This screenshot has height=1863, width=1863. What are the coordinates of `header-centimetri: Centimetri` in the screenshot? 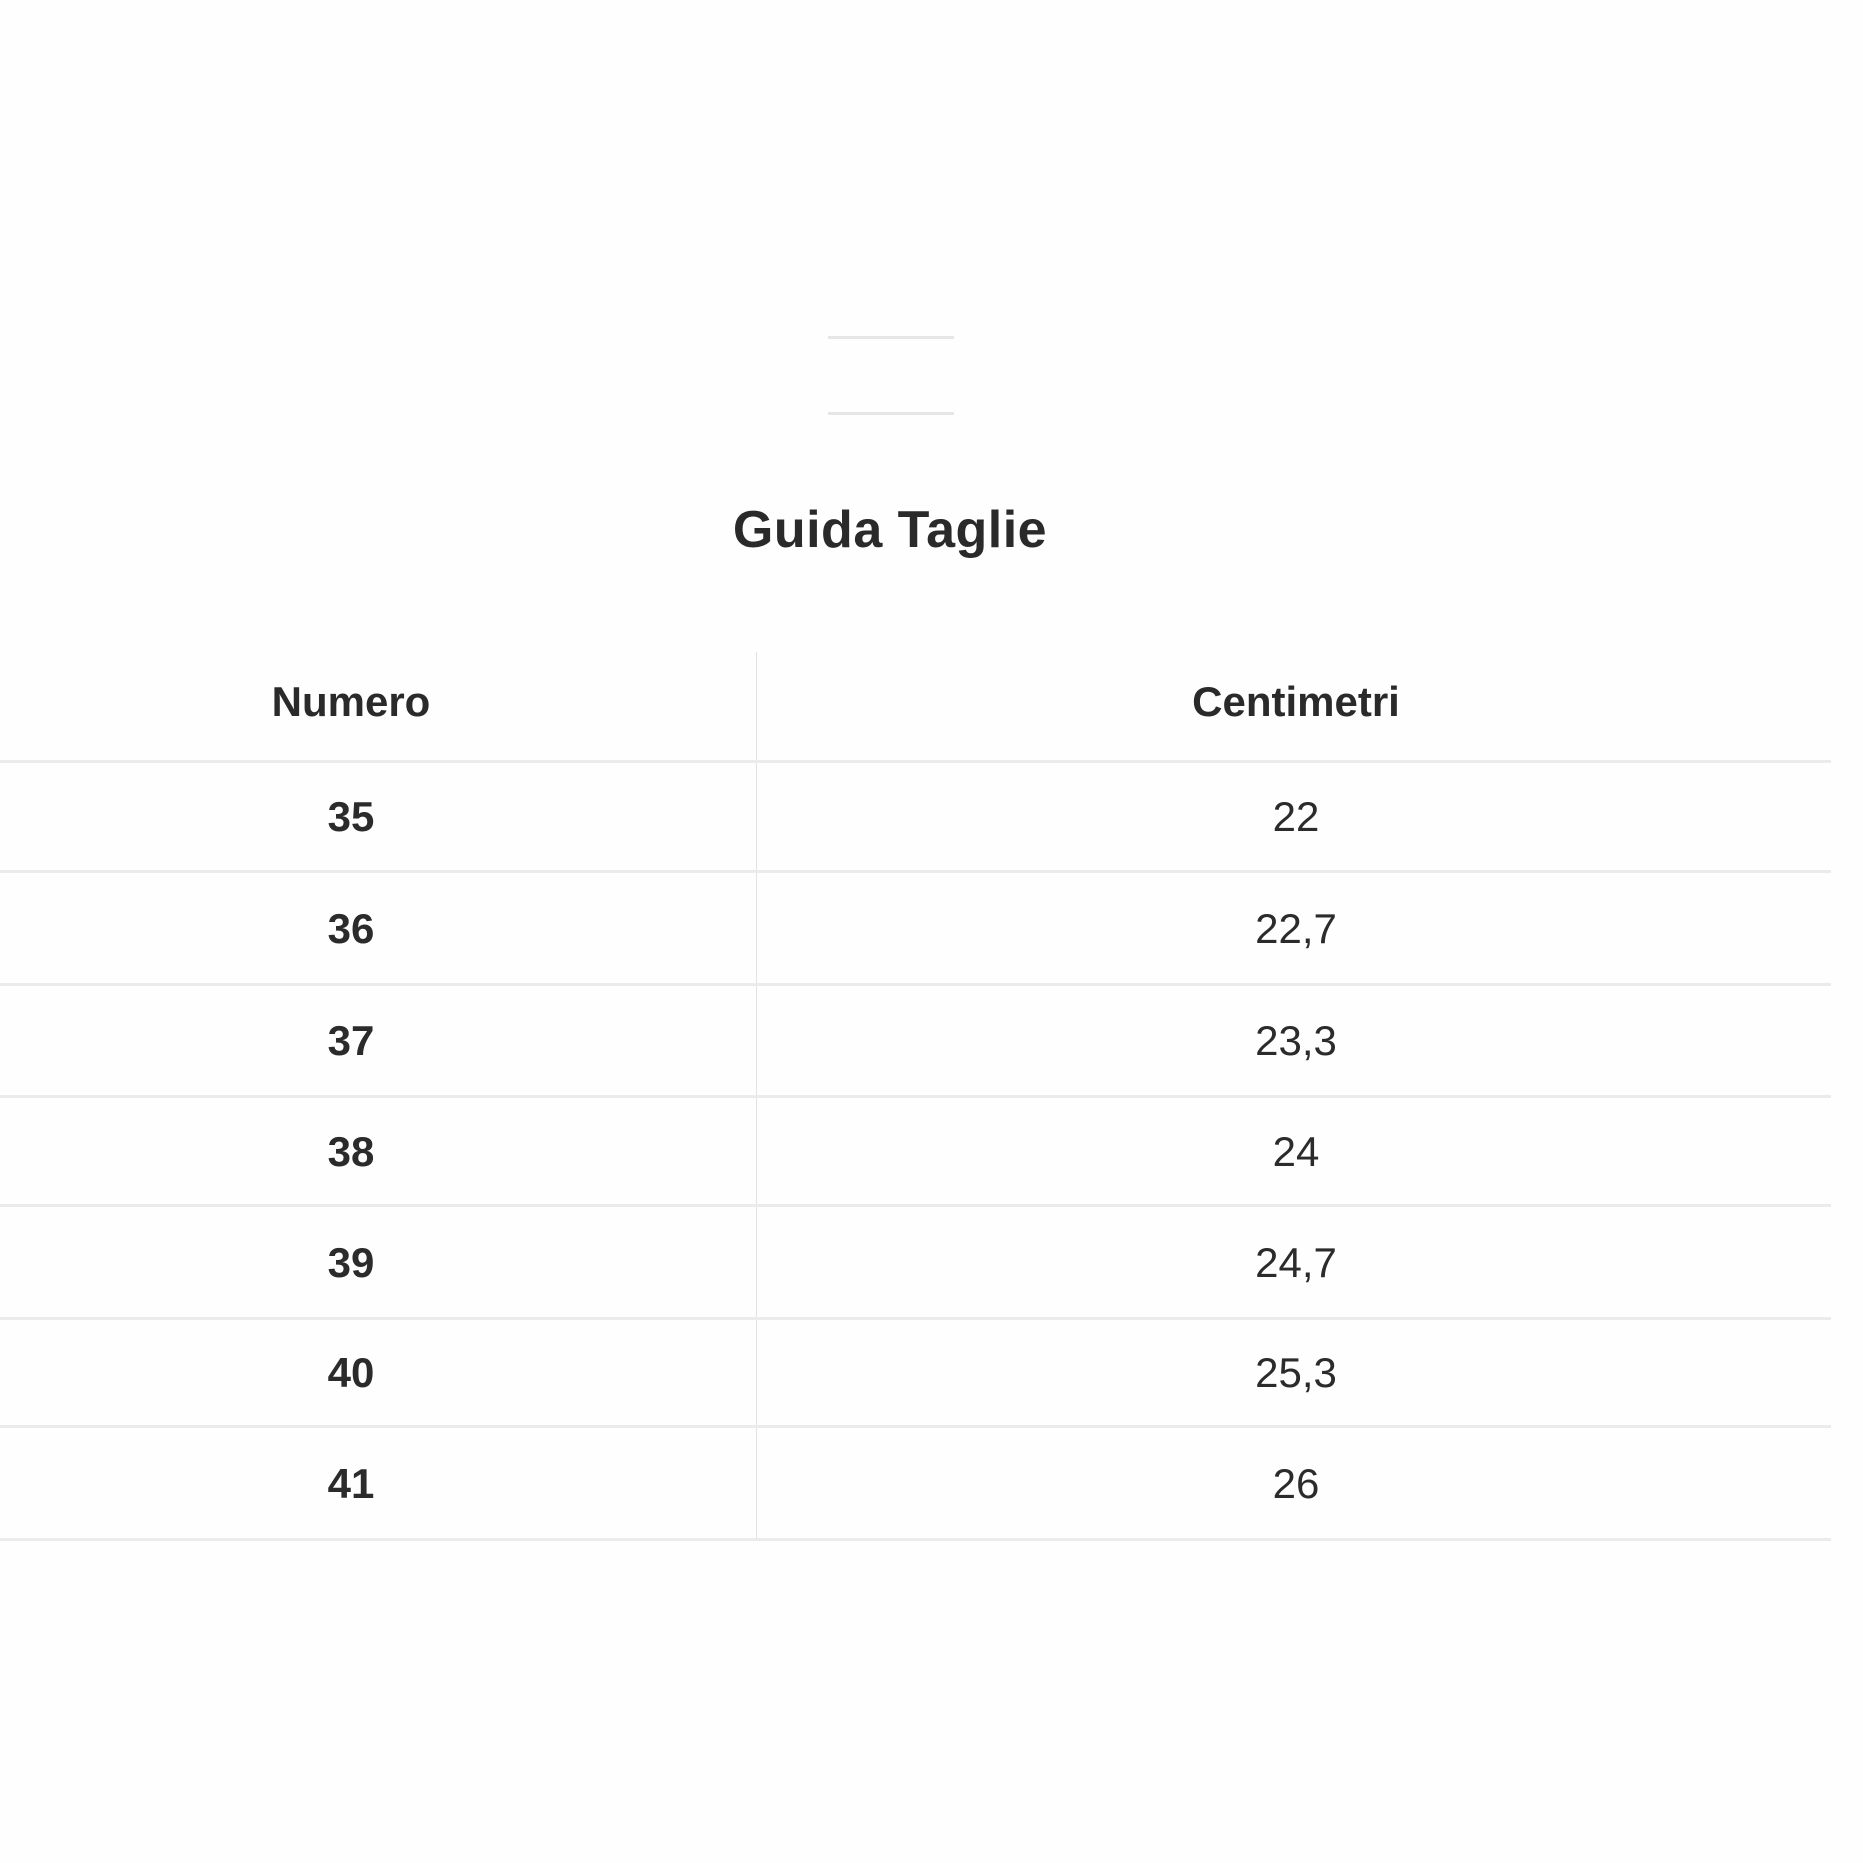 It's located at (1296, 701).